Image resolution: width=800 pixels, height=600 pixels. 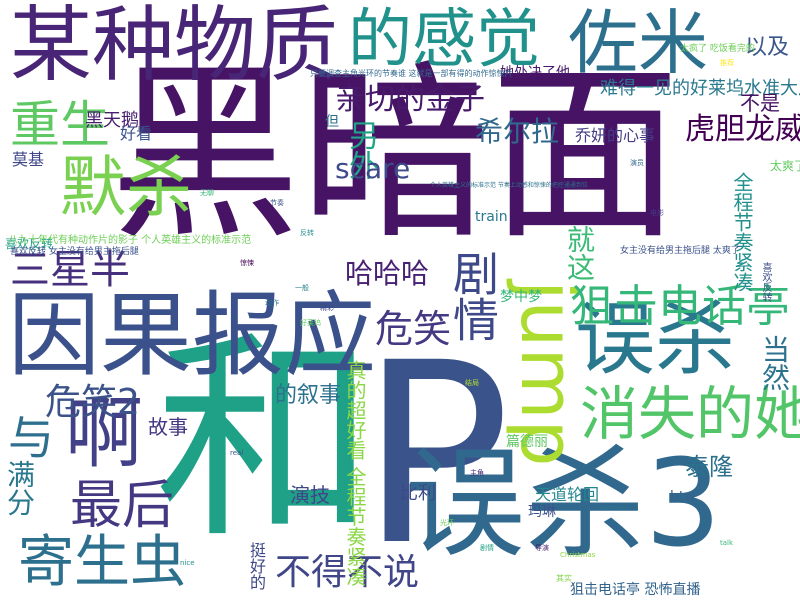 What do you see at coordinates (542, 548) in the screenshot?
I see `filler-word-16: 导演` at bounding box center [542, 548].